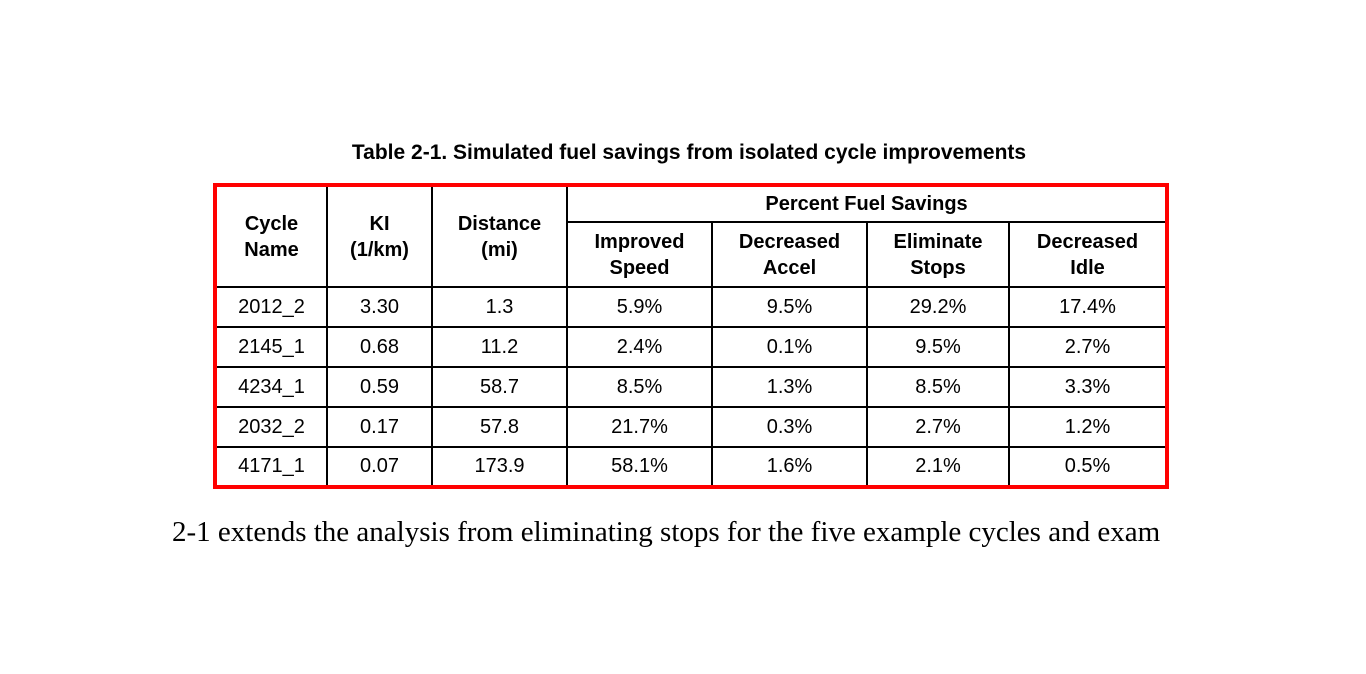  Describe the element at coordinates (379, 236) in the screenshot. I see `col-header-ki: KI (1/km)` at that location.